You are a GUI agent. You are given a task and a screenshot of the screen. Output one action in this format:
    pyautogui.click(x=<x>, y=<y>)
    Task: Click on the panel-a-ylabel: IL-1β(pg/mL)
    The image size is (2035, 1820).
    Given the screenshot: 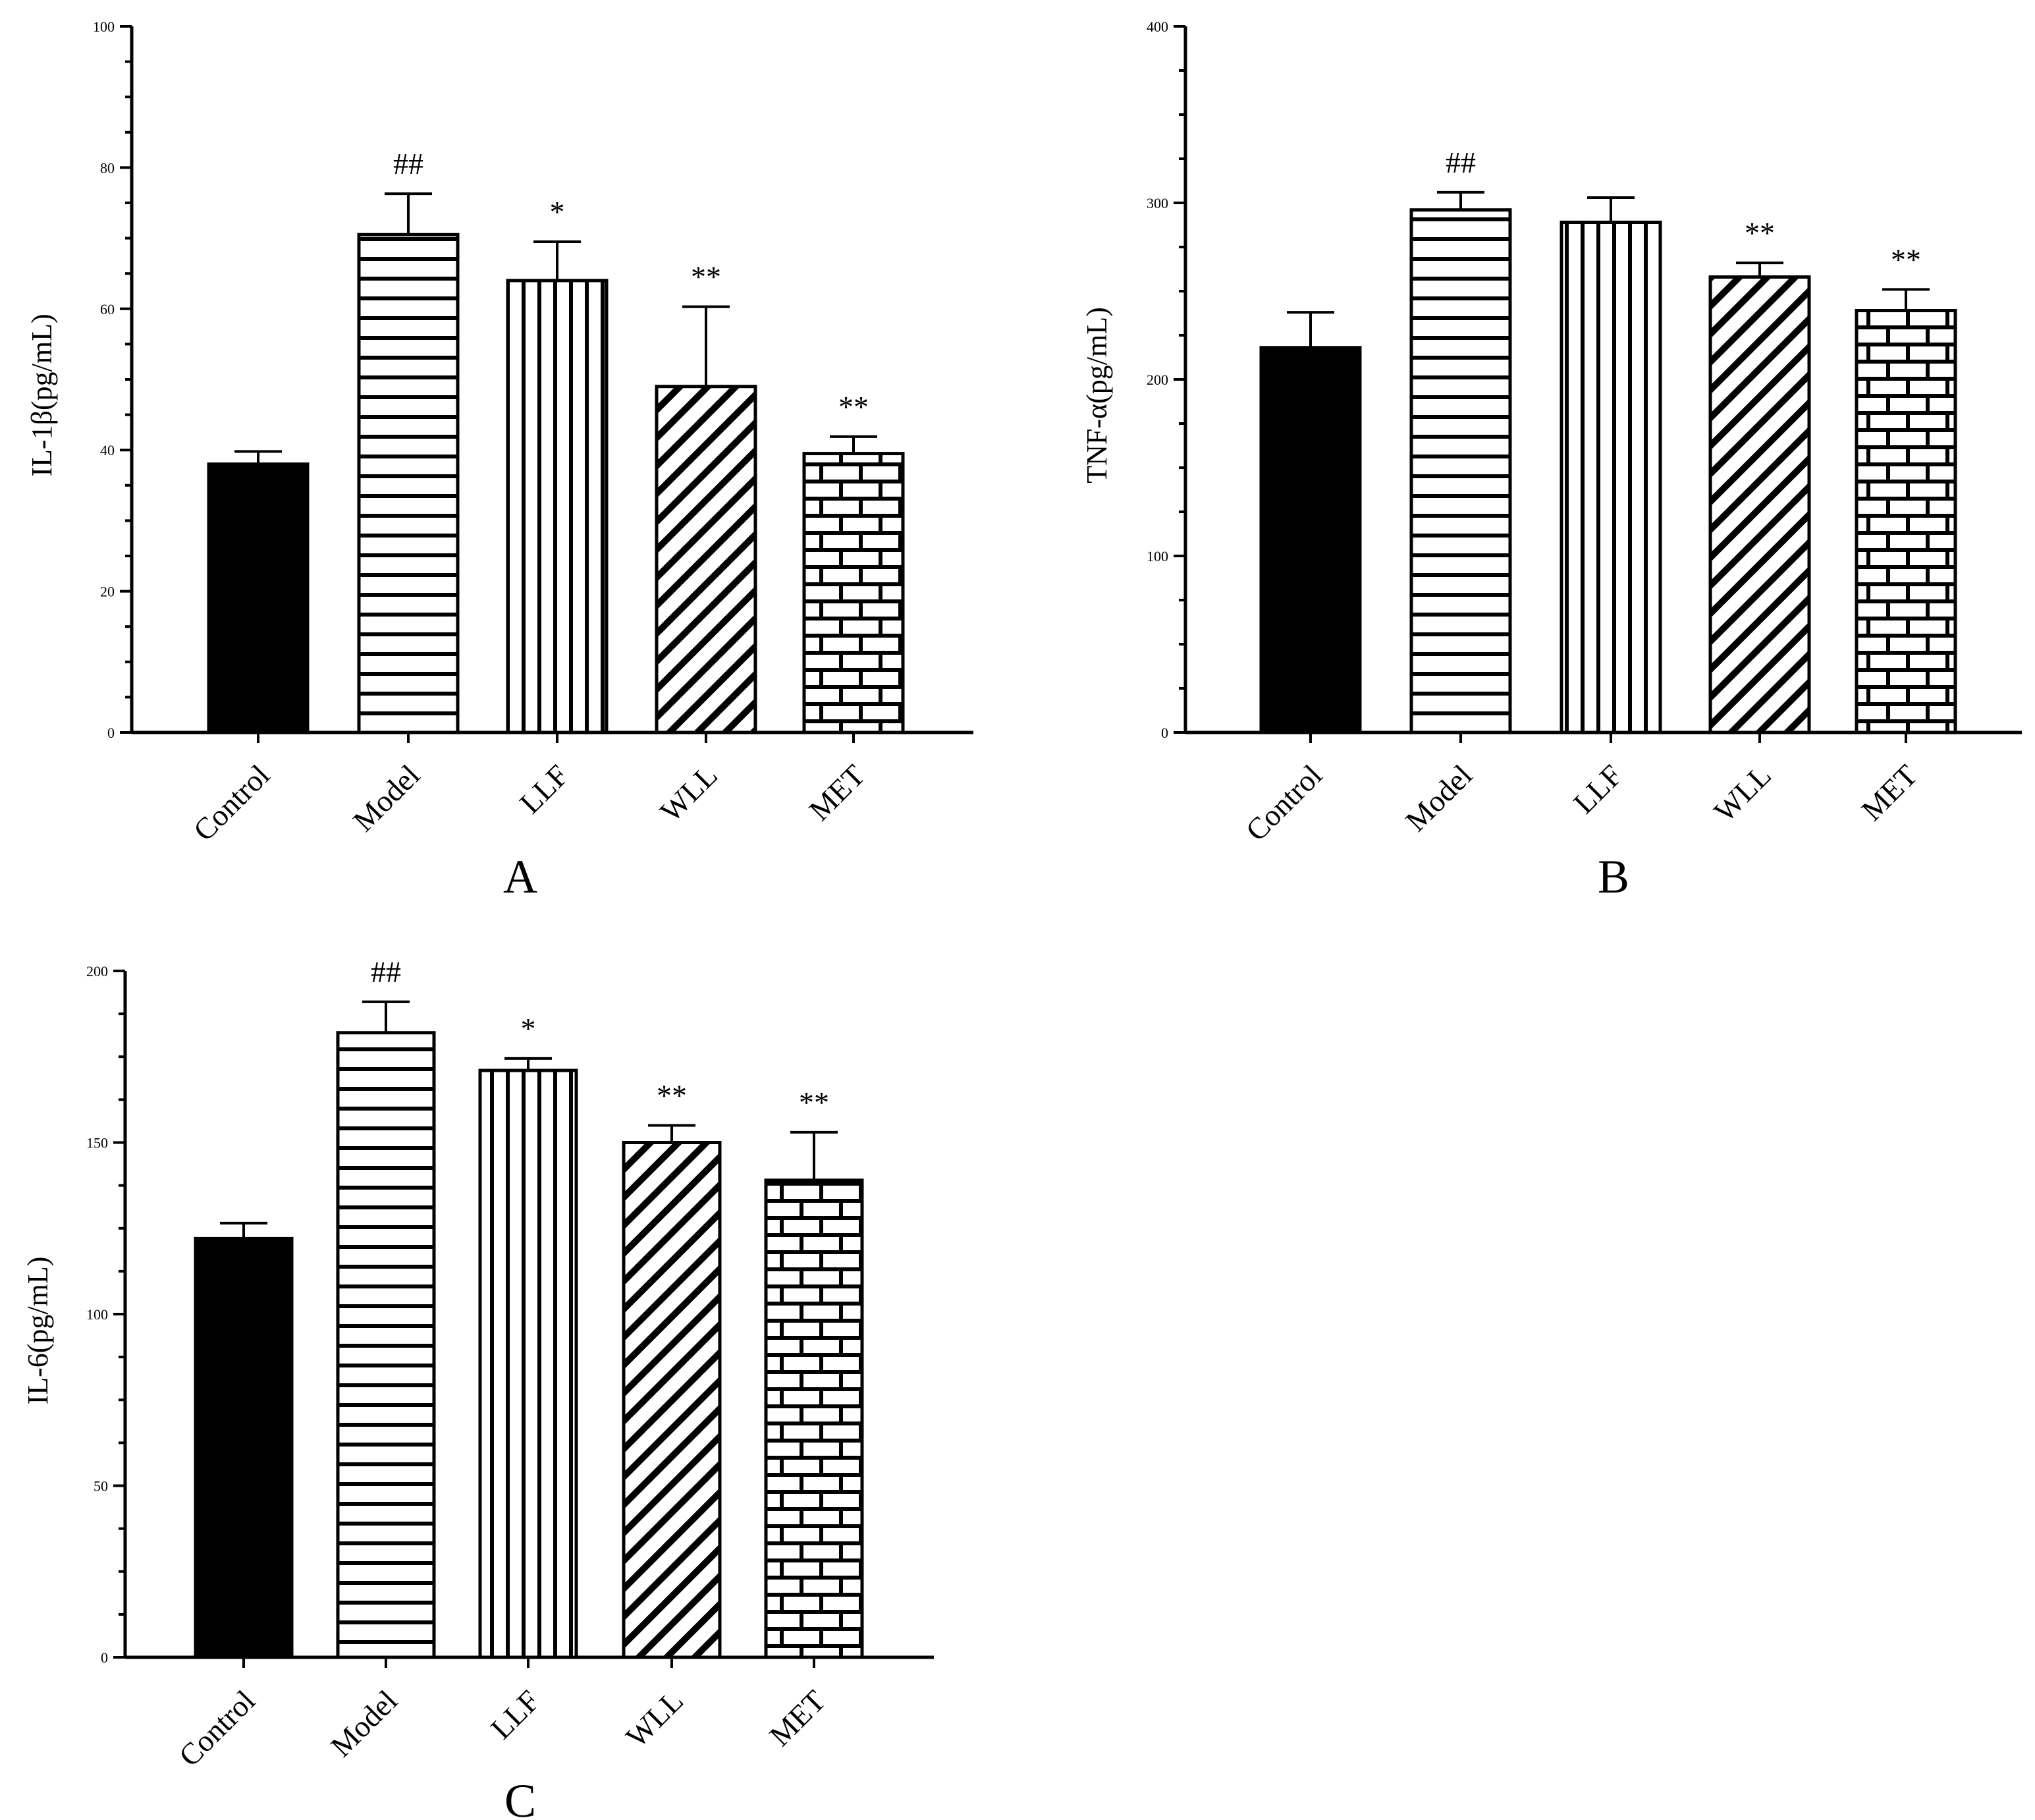 What is the action you would take?
    pyautogui.click(x=42, y=395)
    